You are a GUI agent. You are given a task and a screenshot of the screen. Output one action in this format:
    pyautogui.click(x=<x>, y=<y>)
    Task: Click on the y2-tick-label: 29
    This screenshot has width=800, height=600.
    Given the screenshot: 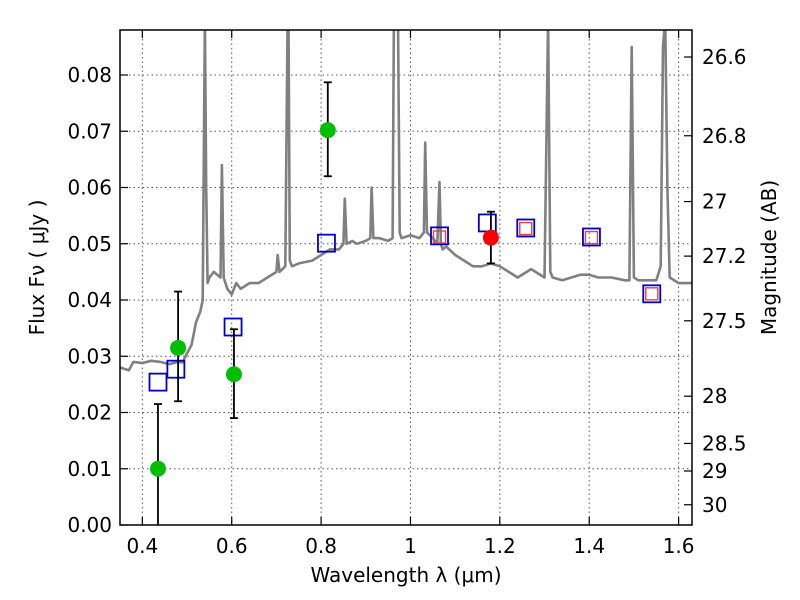 What is the action you would take?
    pyautogui.click(x=714, y=471)
    